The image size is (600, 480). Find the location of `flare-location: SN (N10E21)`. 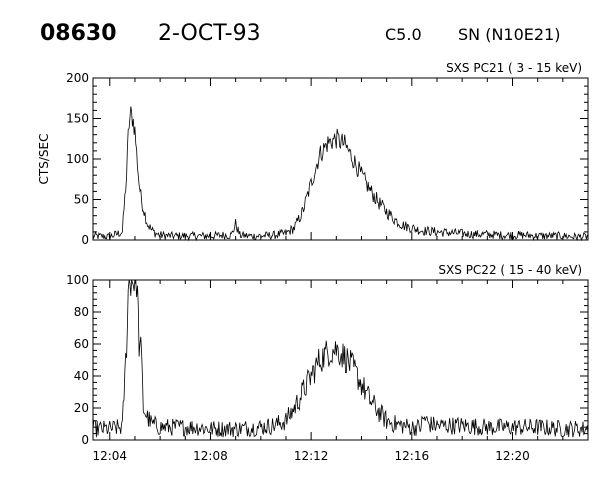

flare-location: SN (N10E21) is located at coordinates (509, 34).